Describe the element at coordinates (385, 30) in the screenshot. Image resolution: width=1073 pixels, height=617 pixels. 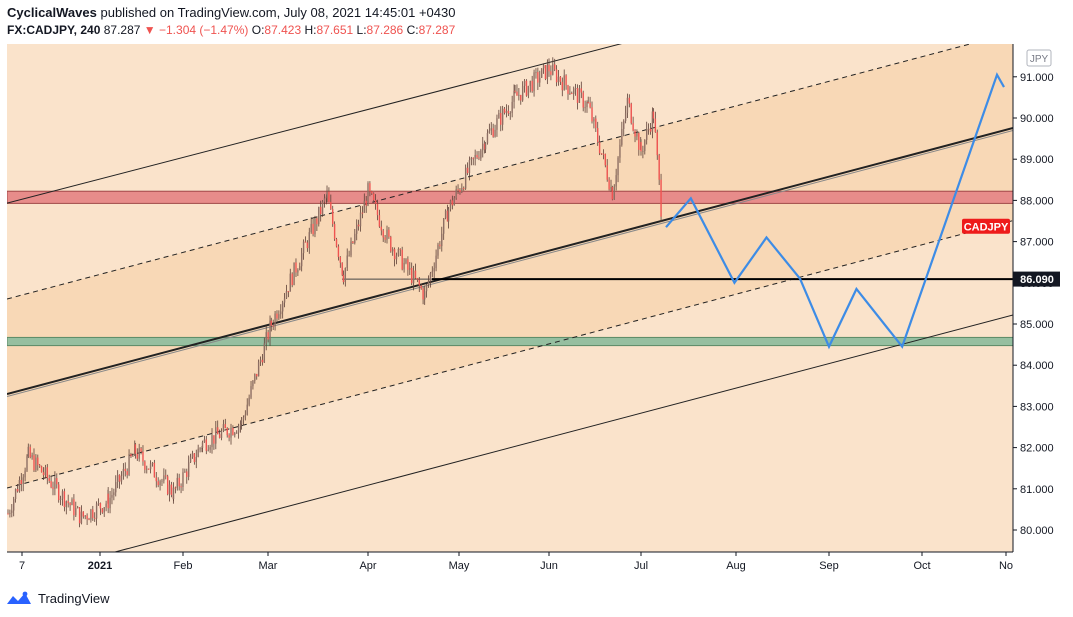
I see `low-value: 87.286` at that location.